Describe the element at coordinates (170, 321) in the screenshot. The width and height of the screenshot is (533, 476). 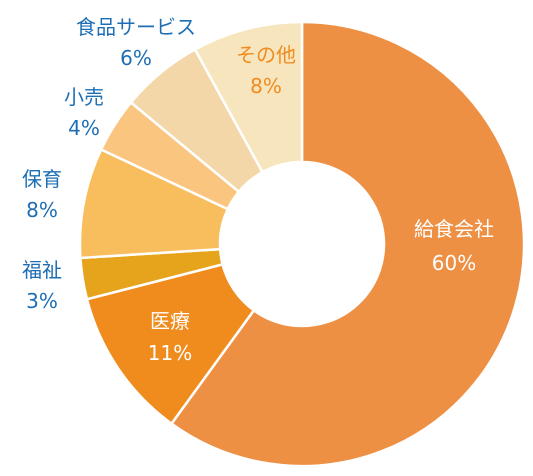
I see `slice-name: 医療` at that location.